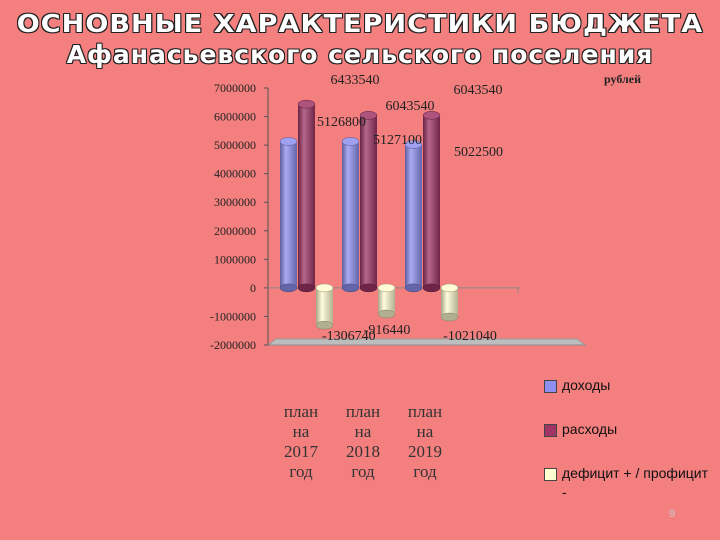  What do you see at coordinates (360, 54) in the screenshot?
I see `slide-subtitle: Афанасьевского сельского поселения` at bounding box center [360, 54].